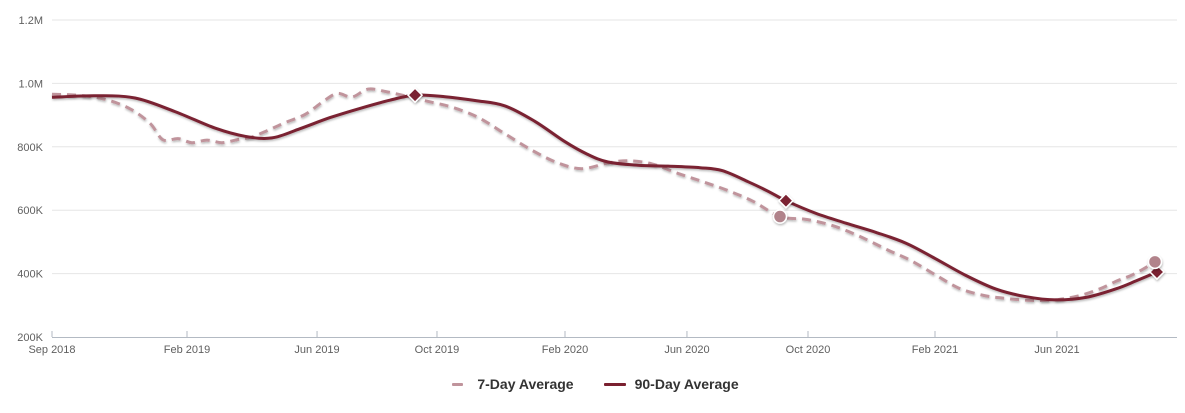 Image resolution: width=1185 pixels, height=413 pixels. Describe the element at coordinates (614, 384) in the screenshot. I see `solid-line-swatch-icon` at that location.